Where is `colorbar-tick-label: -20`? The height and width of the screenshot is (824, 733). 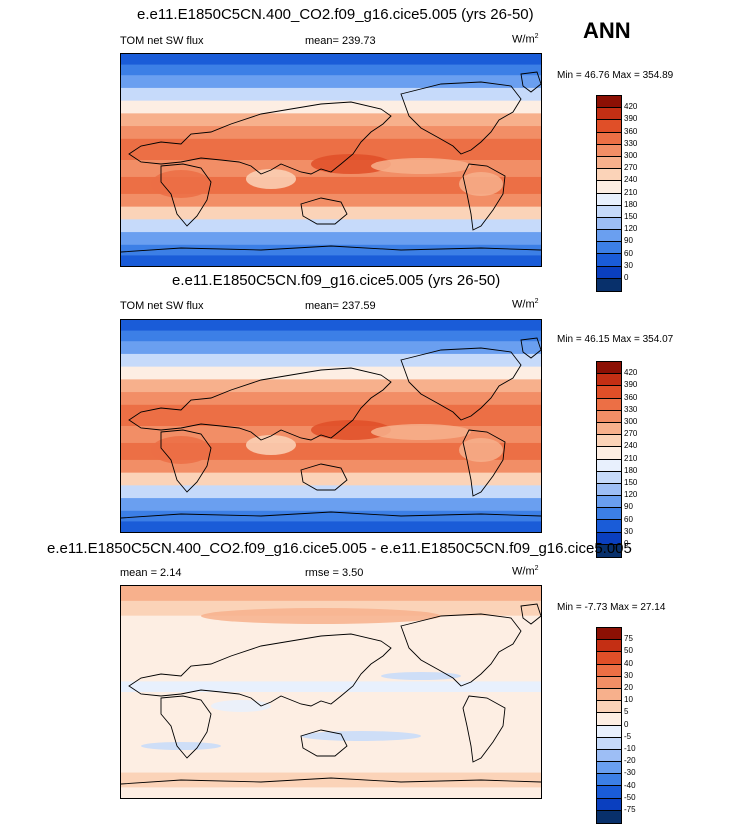
colorbar-tick-label: -20 is located at coordinates (630, 761).